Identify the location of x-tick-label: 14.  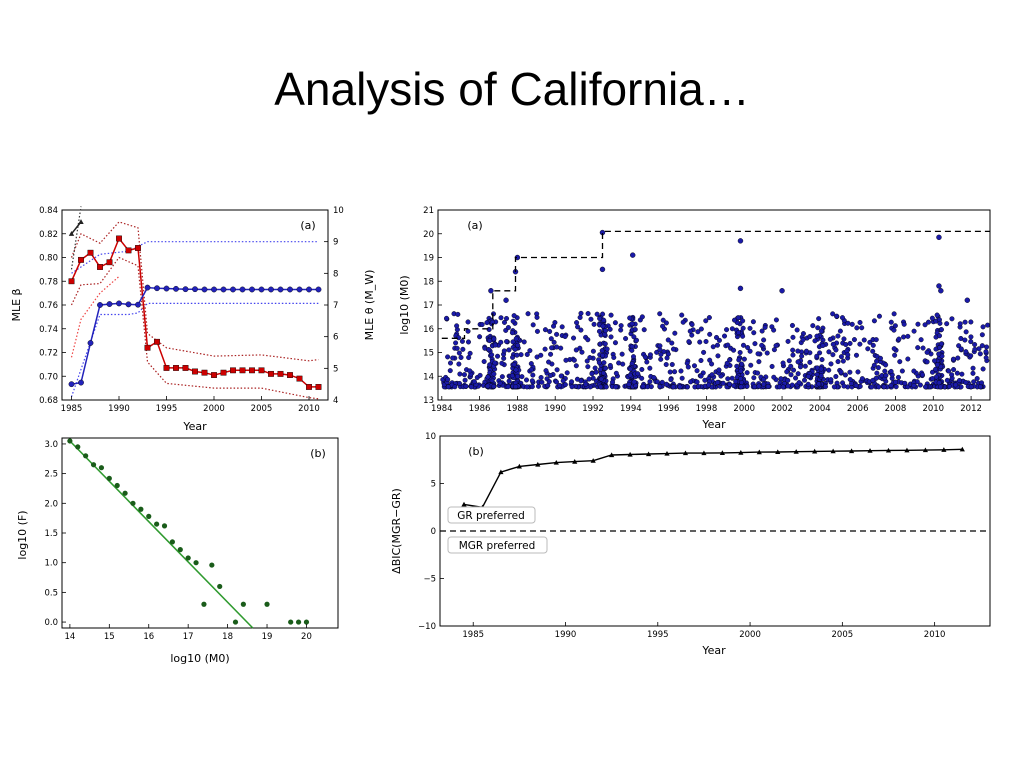
(69, 637).